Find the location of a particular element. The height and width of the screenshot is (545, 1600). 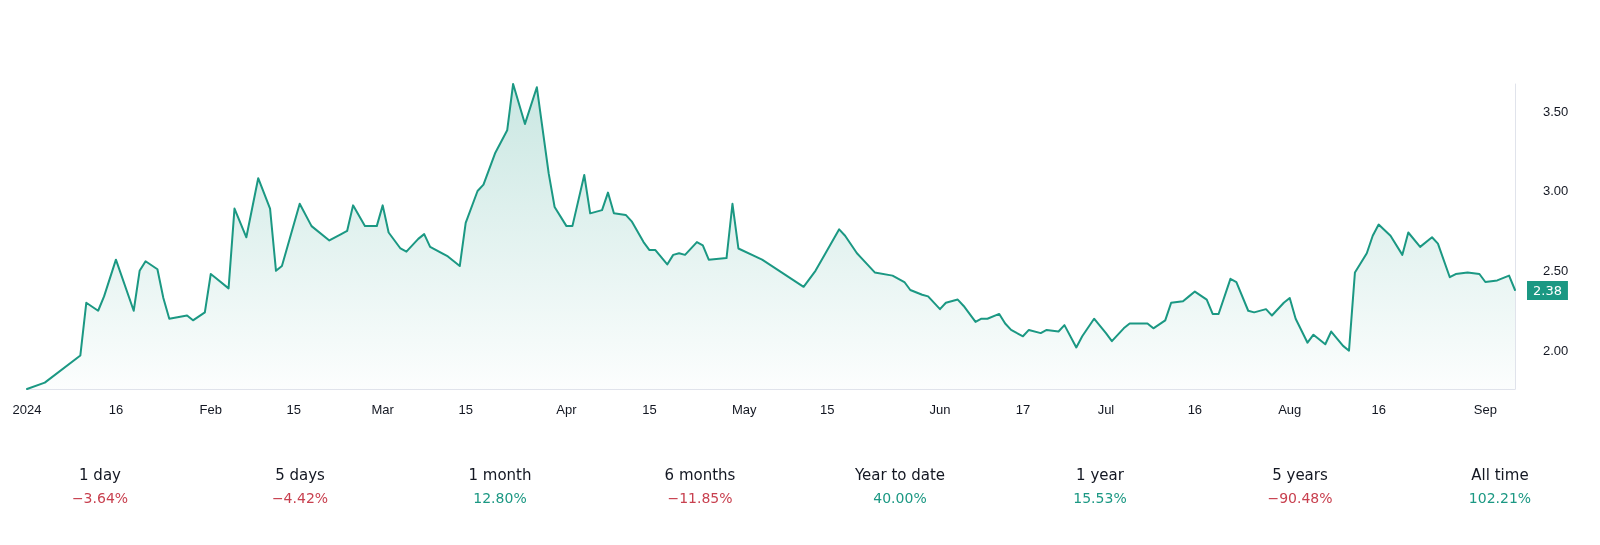

data-label: 12.80% is located at coordinates (500, 498).